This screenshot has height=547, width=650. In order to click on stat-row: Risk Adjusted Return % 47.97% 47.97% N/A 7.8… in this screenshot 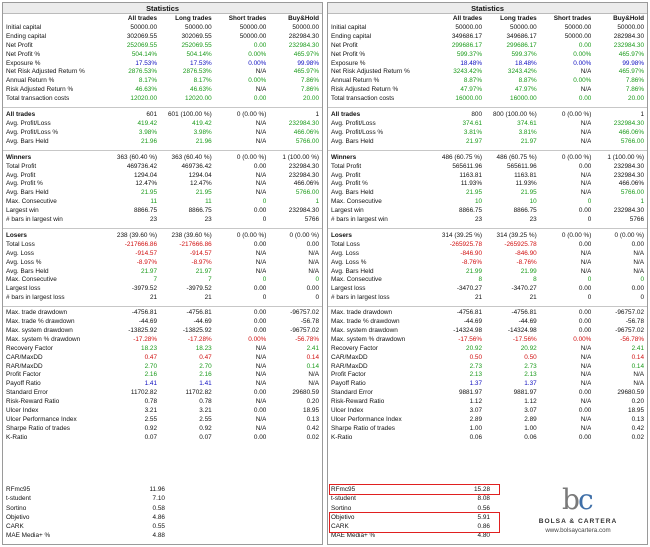, I will do `click(487, 90)`.